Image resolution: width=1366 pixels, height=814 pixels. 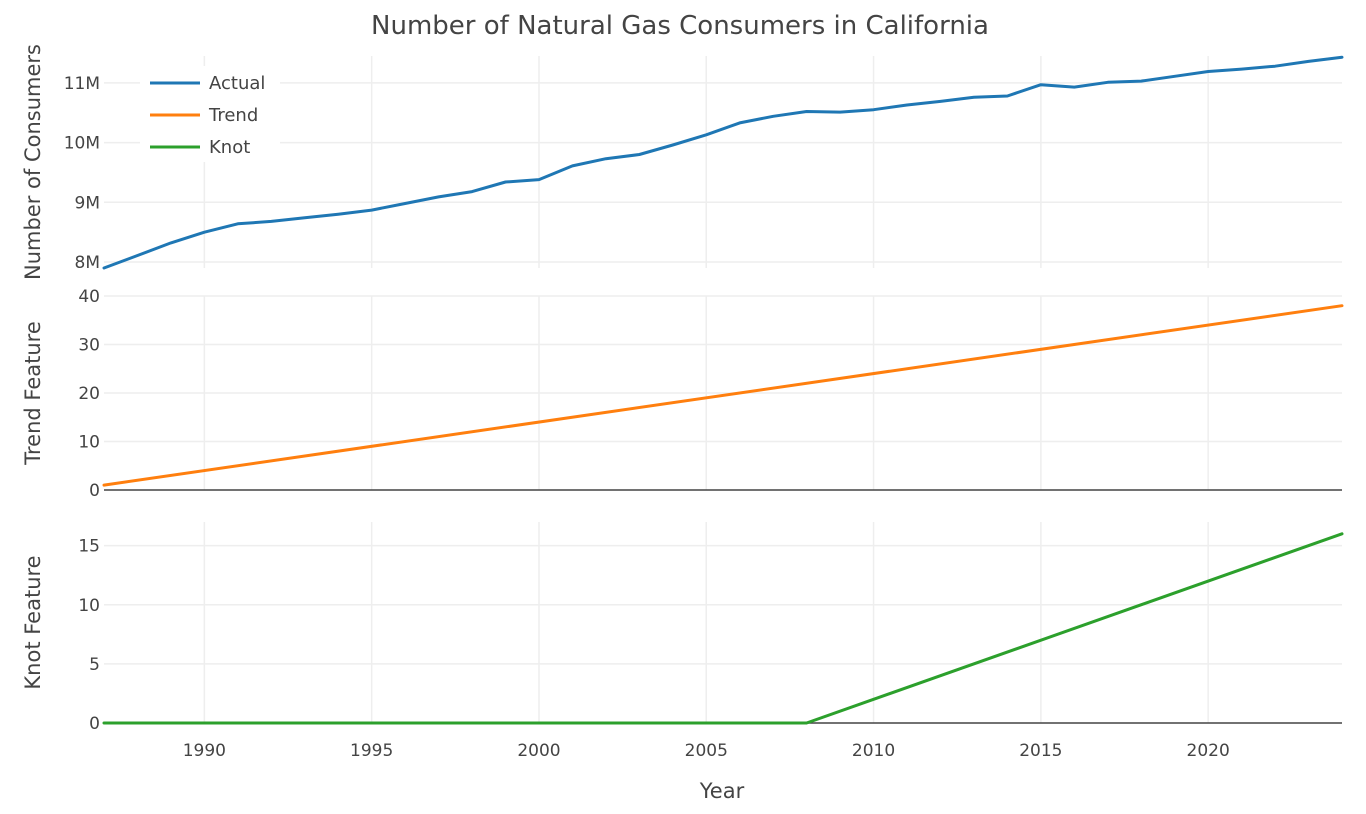 I want to click on y-tick-label-knot-10: 10, so click(x=89, y=606).